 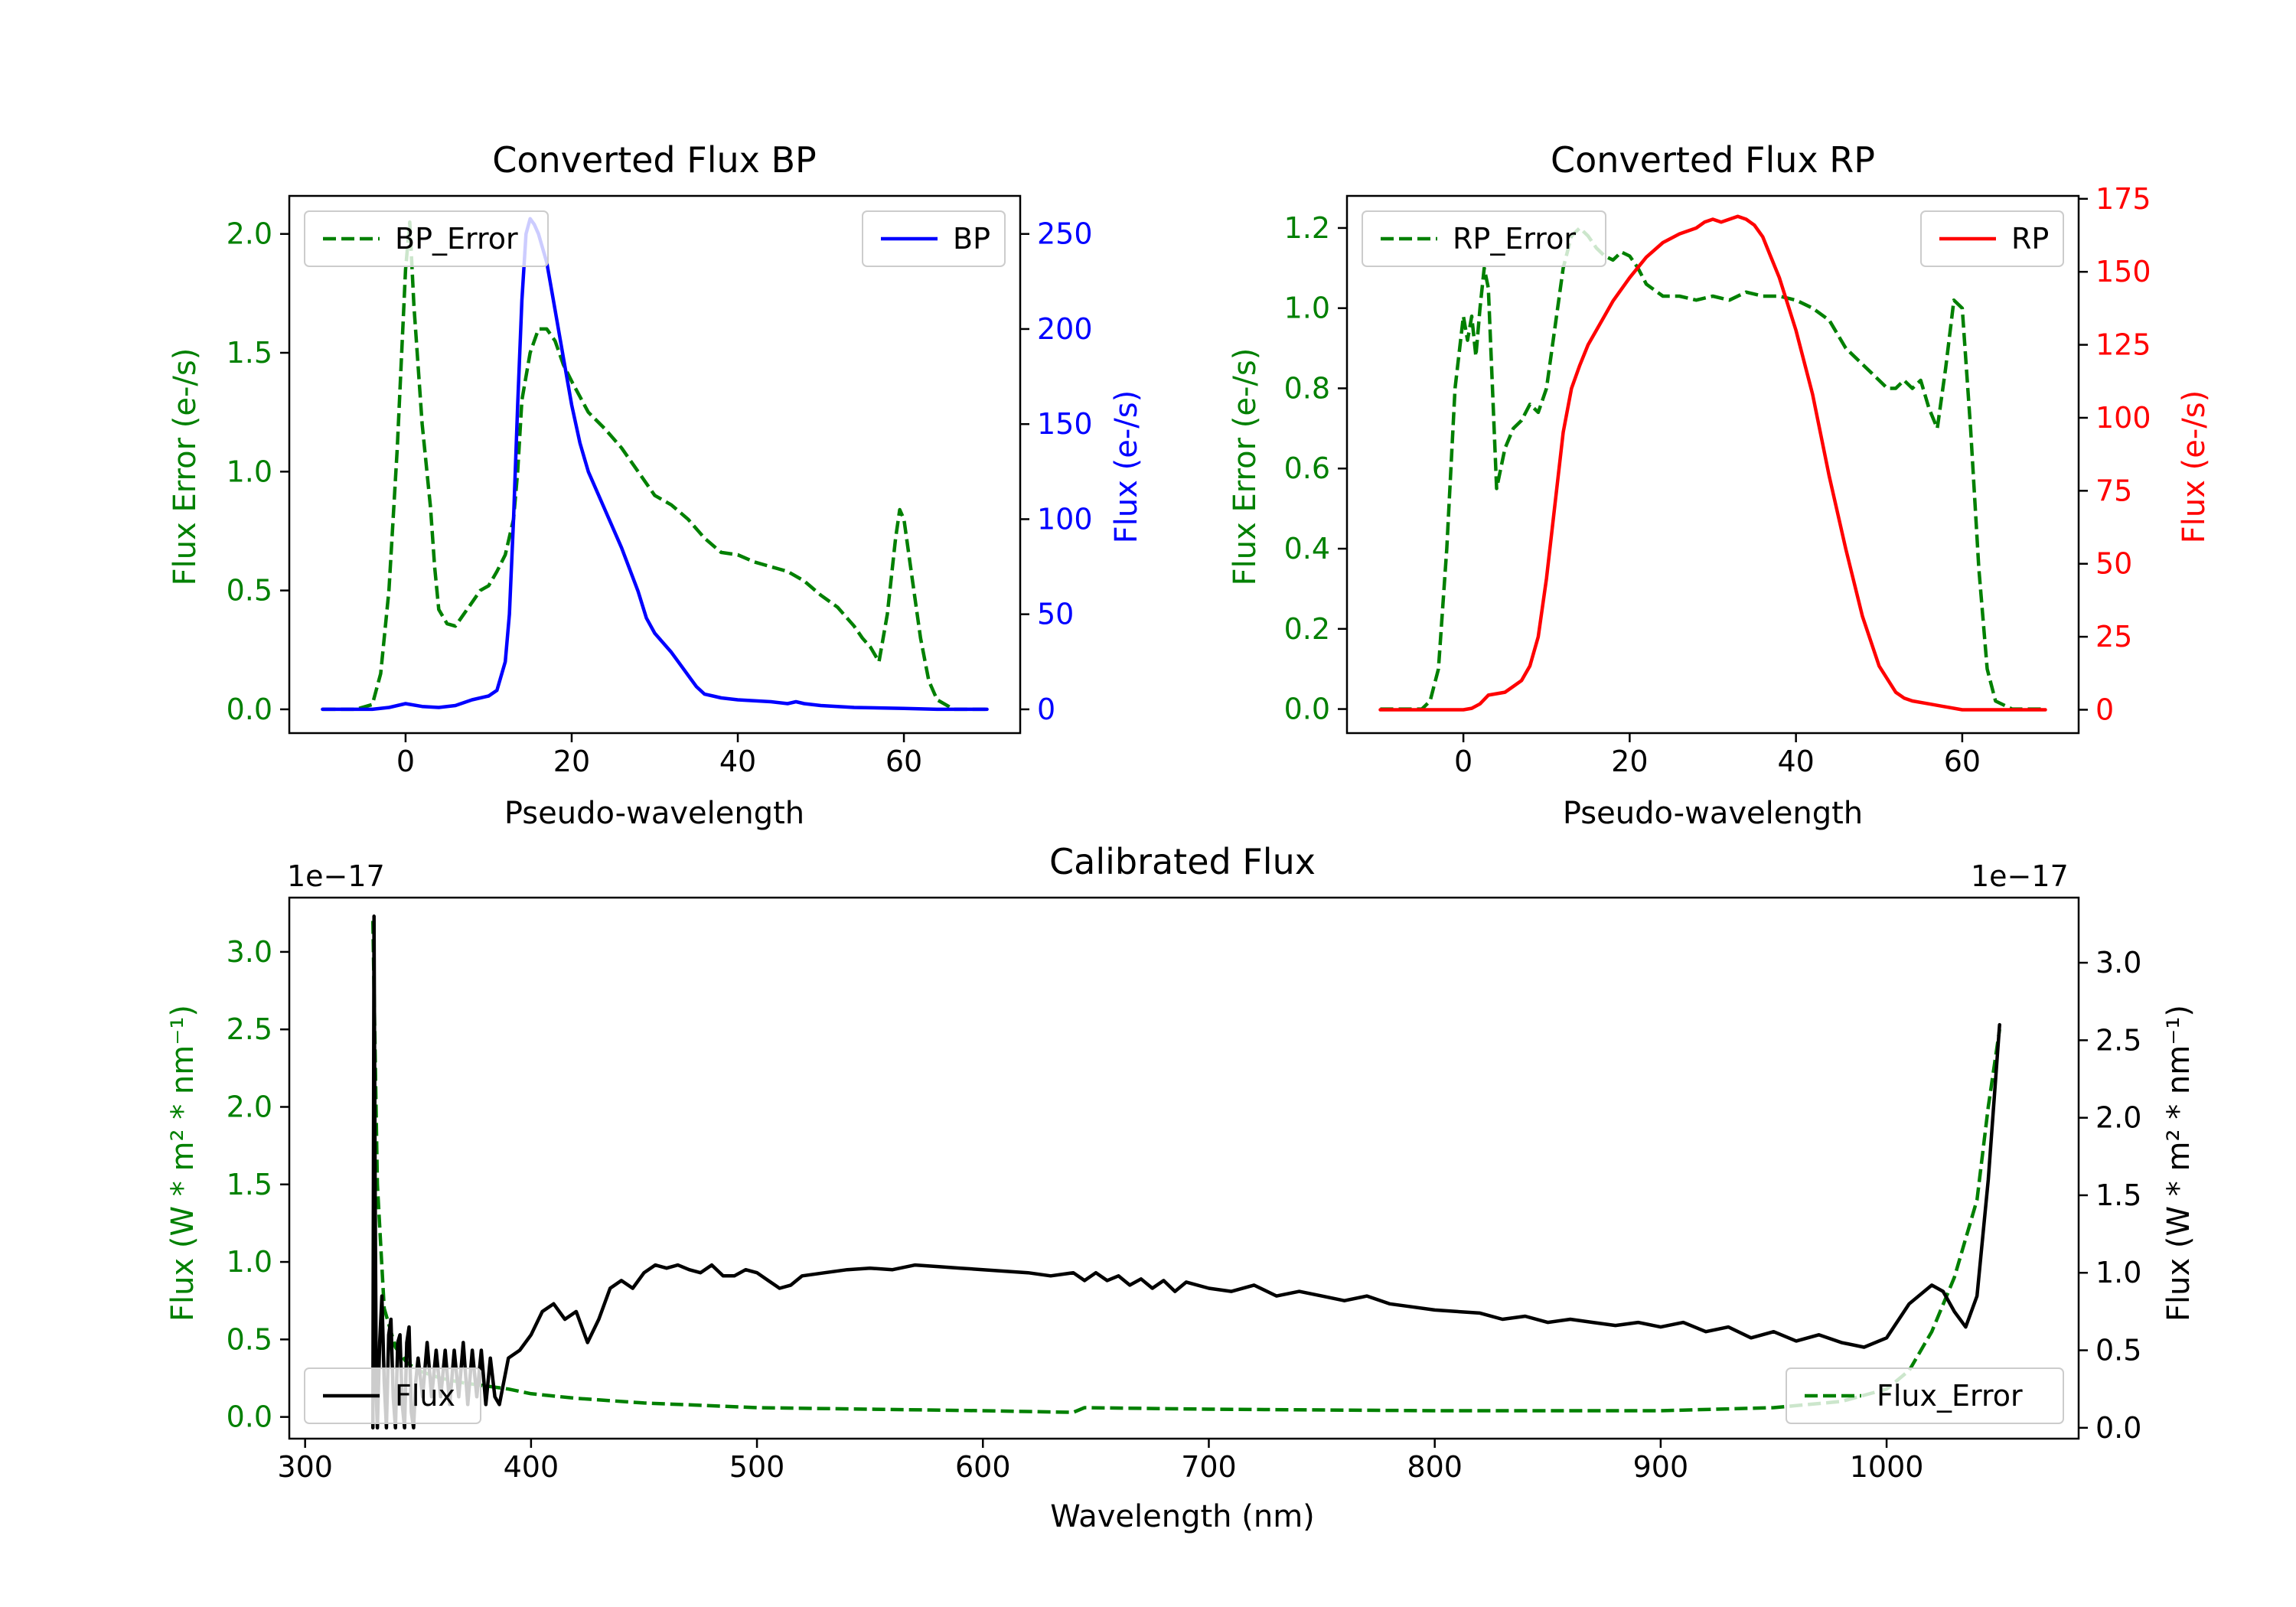 I want to click on cal-x-tick-label: 400, so click(x=531, y=1467).